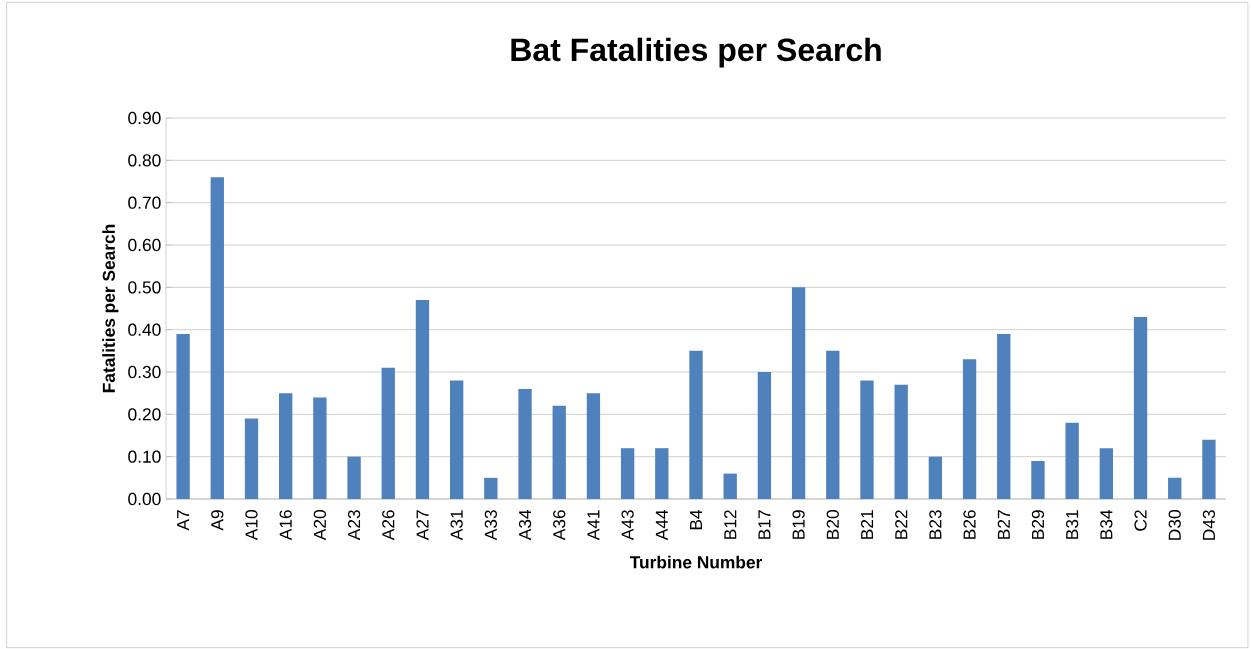 The image size is (1251, 649). Describe the element at coordinates (144, 372) in the screenshot. I see `y-tick-label: 0.30` at that location.